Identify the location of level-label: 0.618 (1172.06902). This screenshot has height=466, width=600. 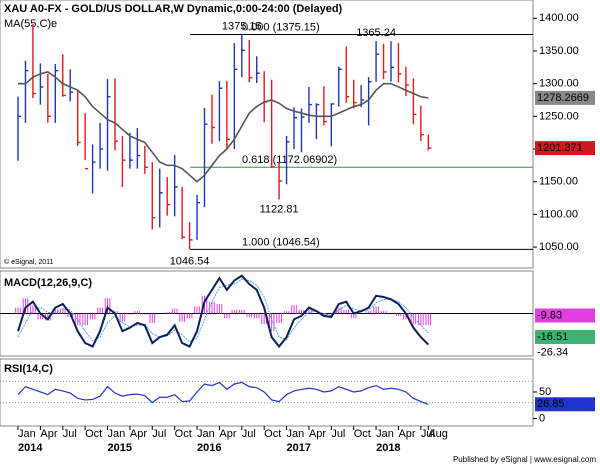
(289, 160).